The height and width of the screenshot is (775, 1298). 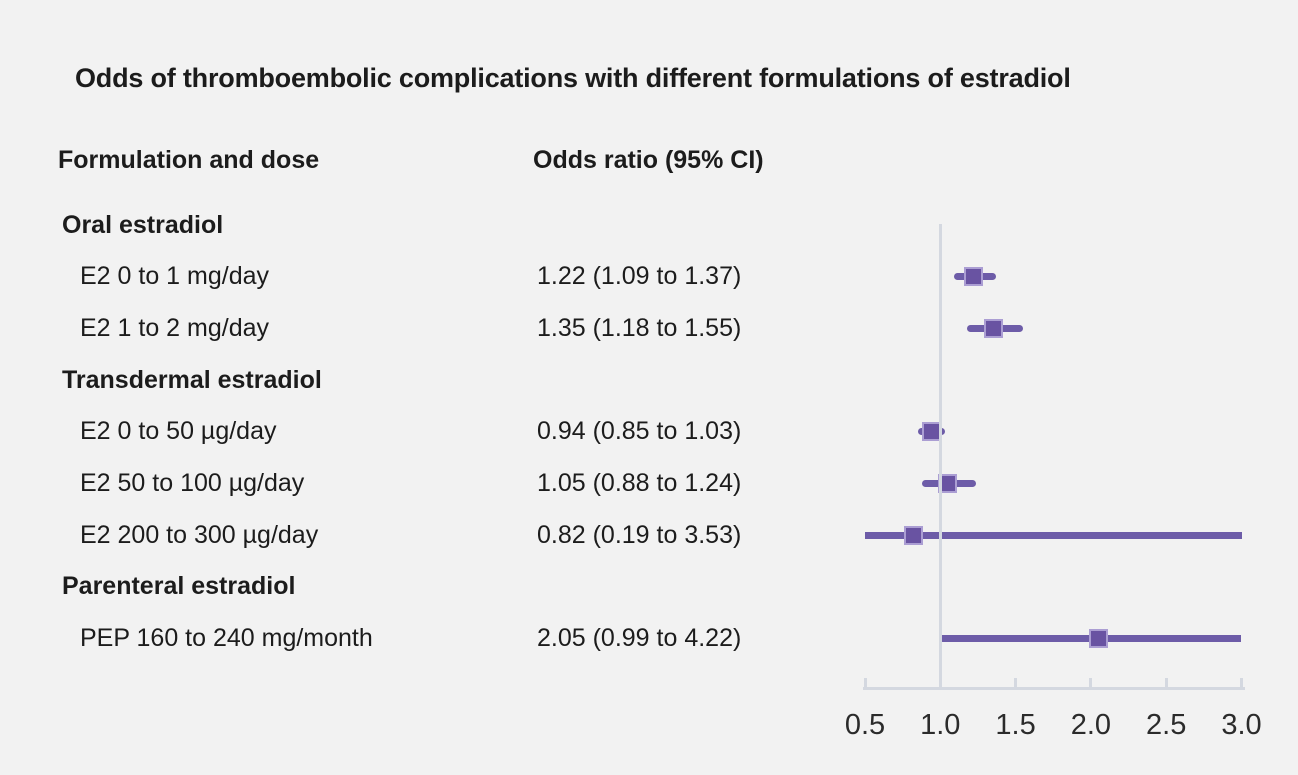 I want to click on x-axis-tick-label: 1.0, so click(x=940, y=725).